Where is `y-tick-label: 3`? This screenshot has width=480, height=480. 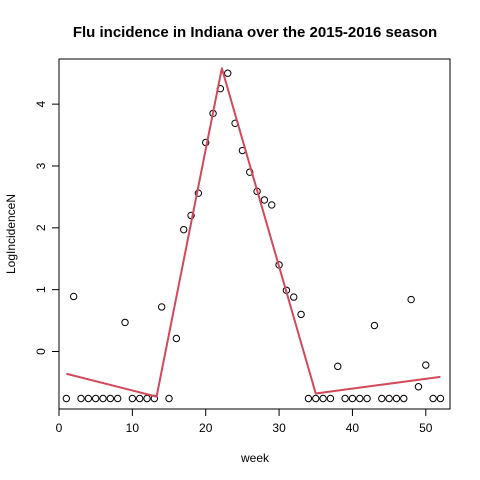
y-tick-label: 3 is located at coordinates (41, 165).